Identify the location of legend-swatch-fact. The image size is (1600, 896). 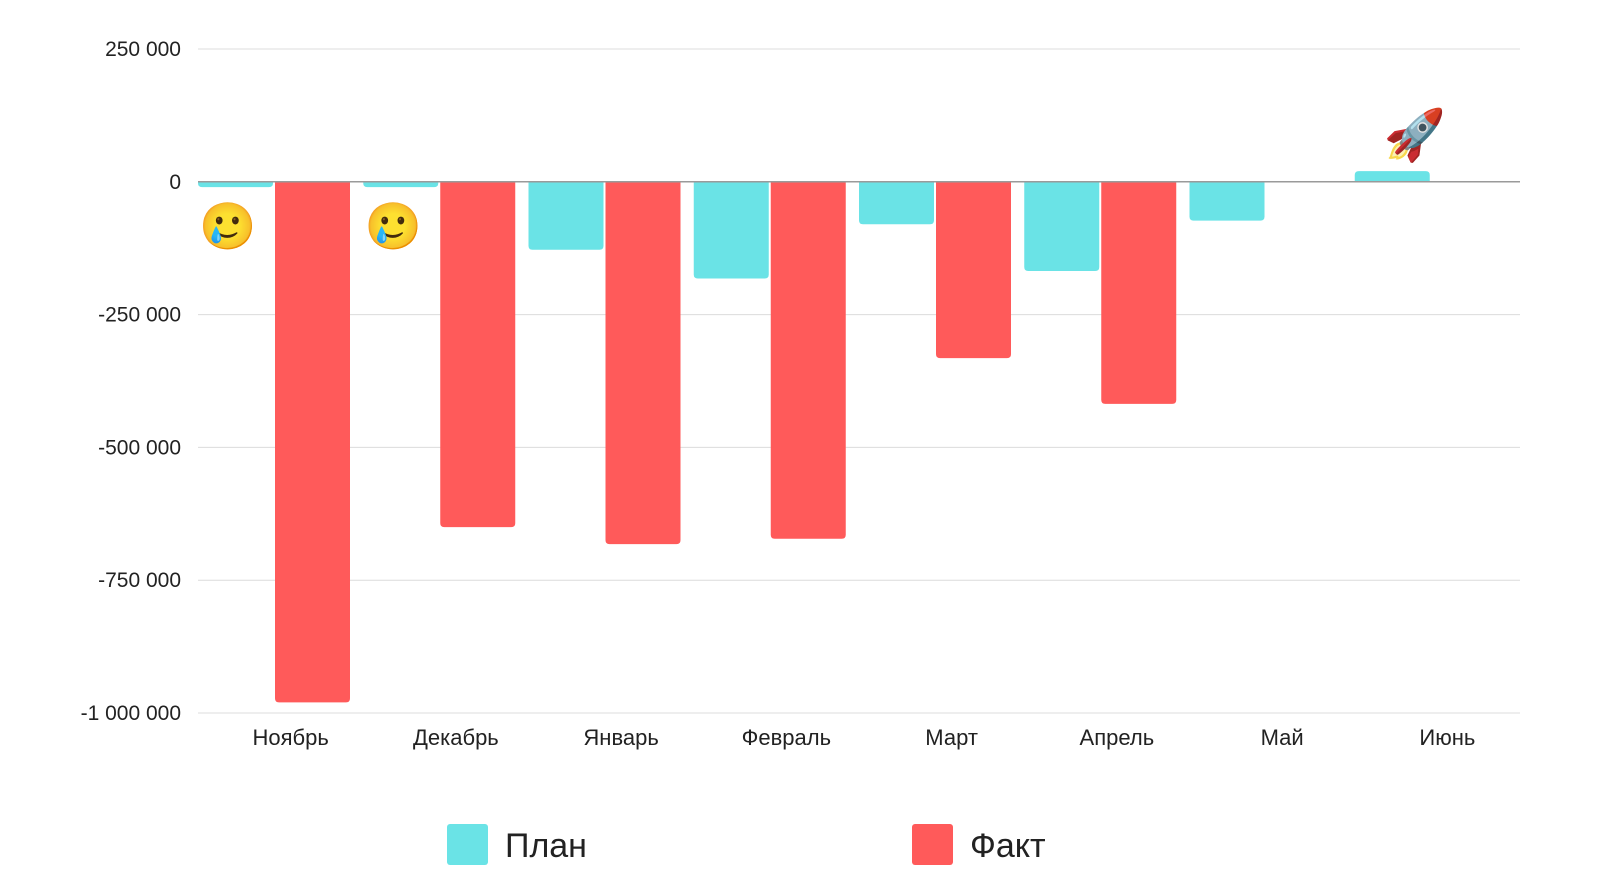
(932, 844).